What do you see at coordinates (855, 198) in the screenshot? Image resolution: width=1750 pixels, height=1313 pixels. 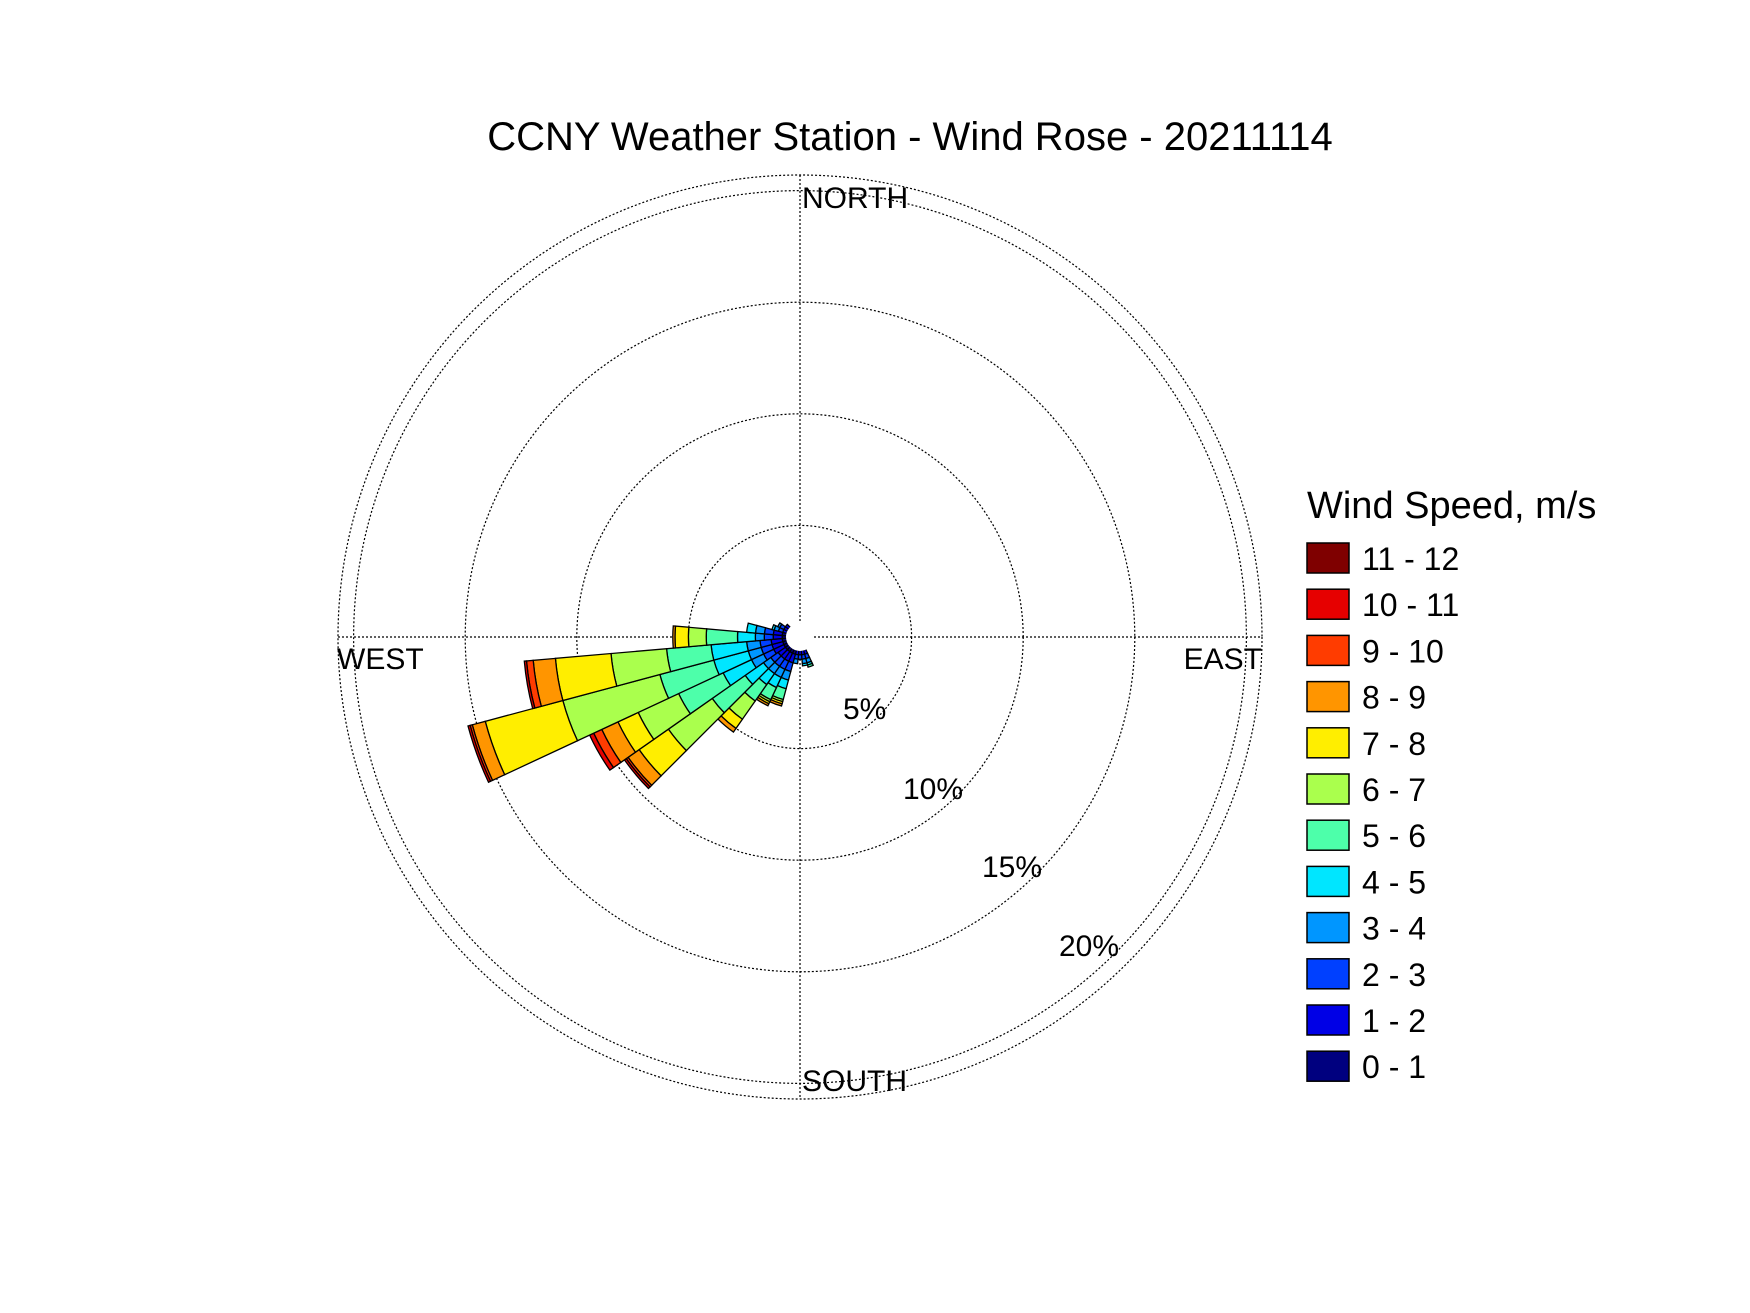 I see `direction-label-north: NORTH` at bounding box center [855, 198].